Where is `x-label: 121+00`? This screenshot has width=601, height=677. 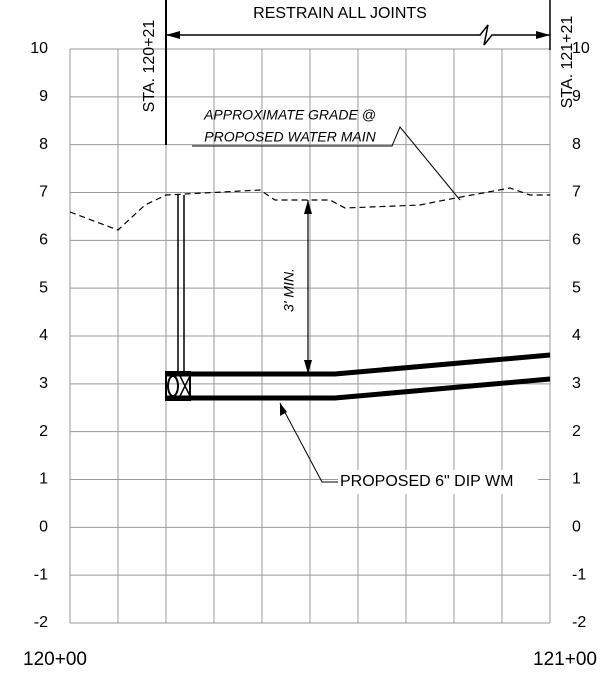 x-label: 121+00 is located at coordinates (565, 659).